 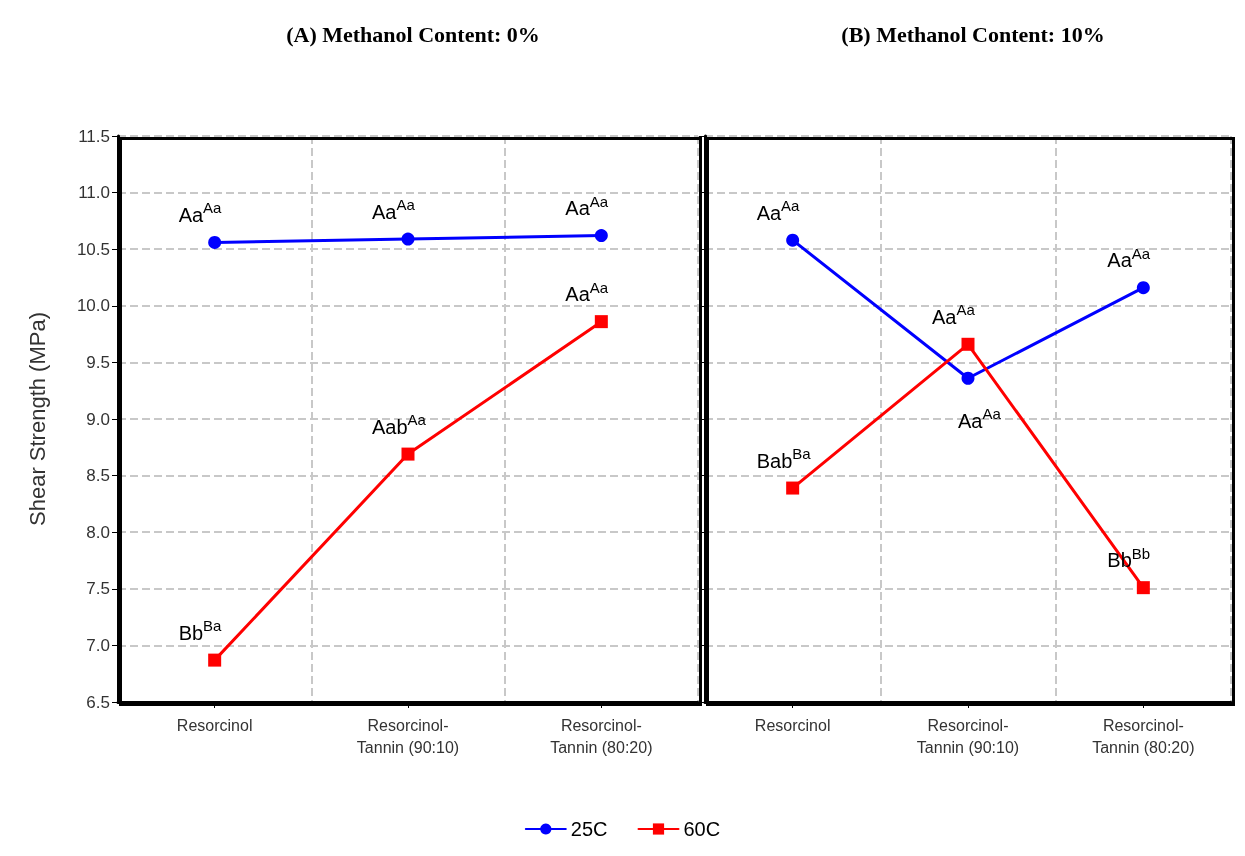 I want to click on y-axis-title: Shear Strength (MPa), so click(x=37, y=419).